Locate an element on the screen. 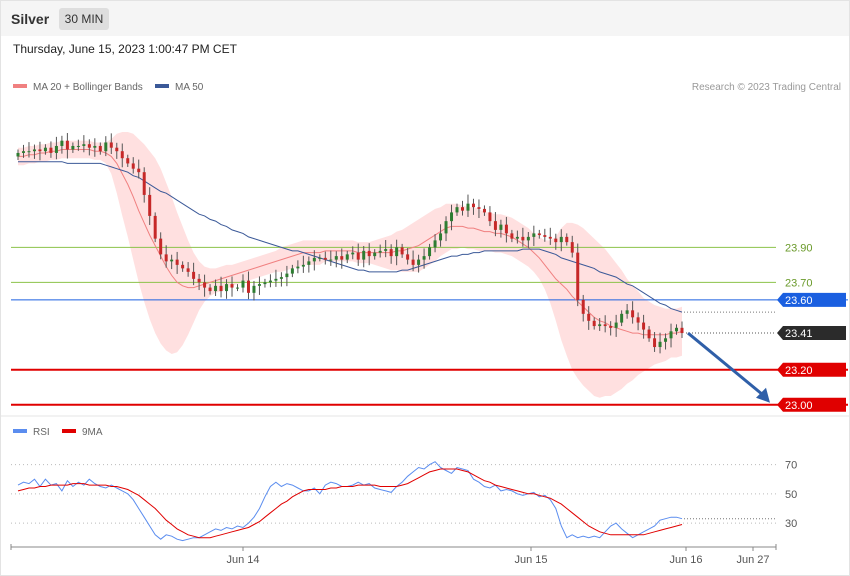 The width and height of the screenshot is (850, 576). rsi-ma-line is located at coordinates (350, 503).